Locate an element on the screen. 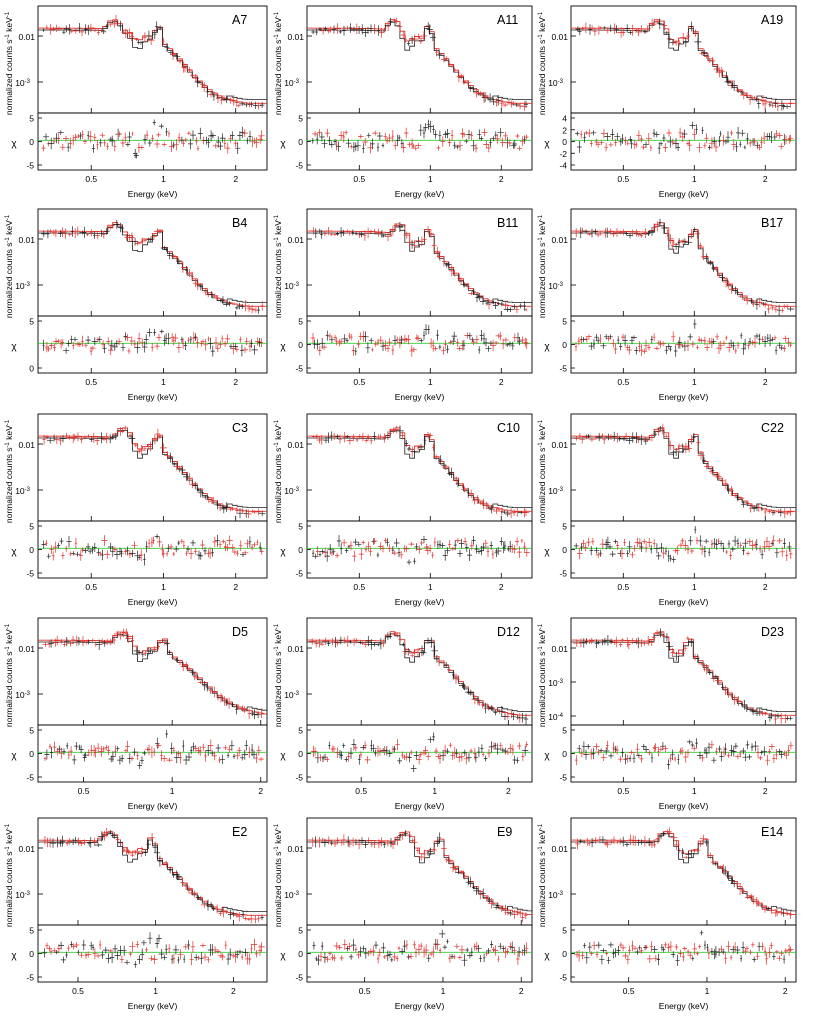  x-tick-label: 2 is located at coordinates (501, 587).